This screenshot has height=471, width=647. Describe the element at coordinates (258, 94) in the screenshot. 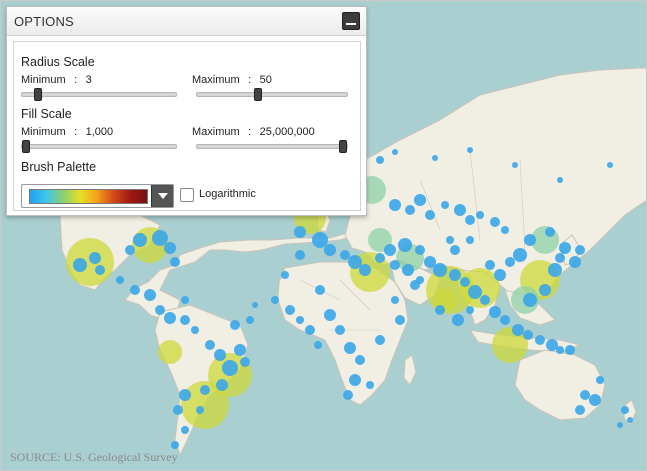

I see `radius-max-thumb` at that location.